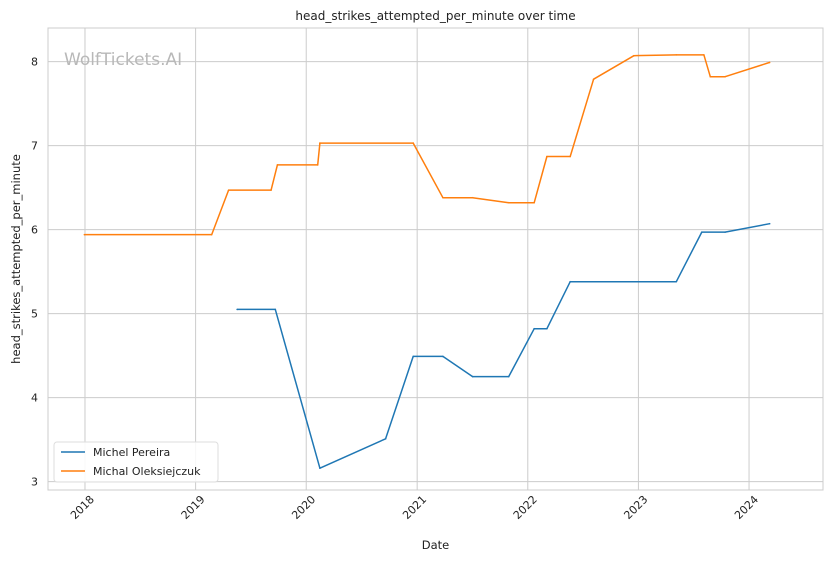 This screenshot has width=832, height=561. What do you see at coordinates (34, 398) in the screenshot?
I see `y-tick-label: 4` at bounding box center [34, 398].